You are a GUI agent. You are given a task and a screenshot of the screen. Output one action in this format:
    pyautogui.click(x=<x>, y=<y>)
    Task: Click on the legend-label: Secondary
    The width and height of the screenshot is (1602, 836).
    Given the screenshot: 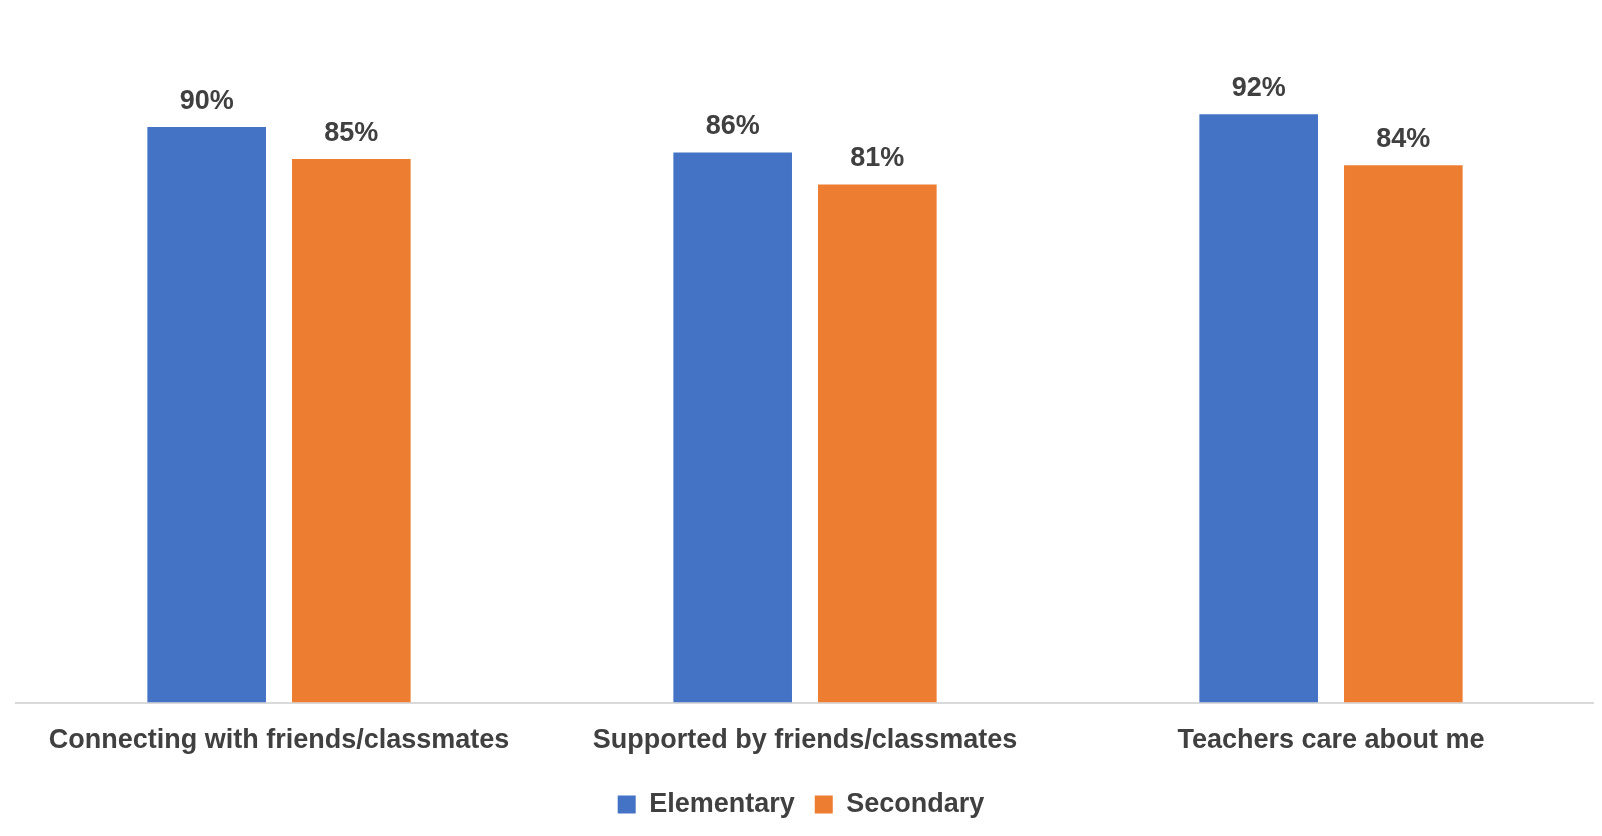 What is the action you would take?
    pyautogui.click(x=915, y=802)
    